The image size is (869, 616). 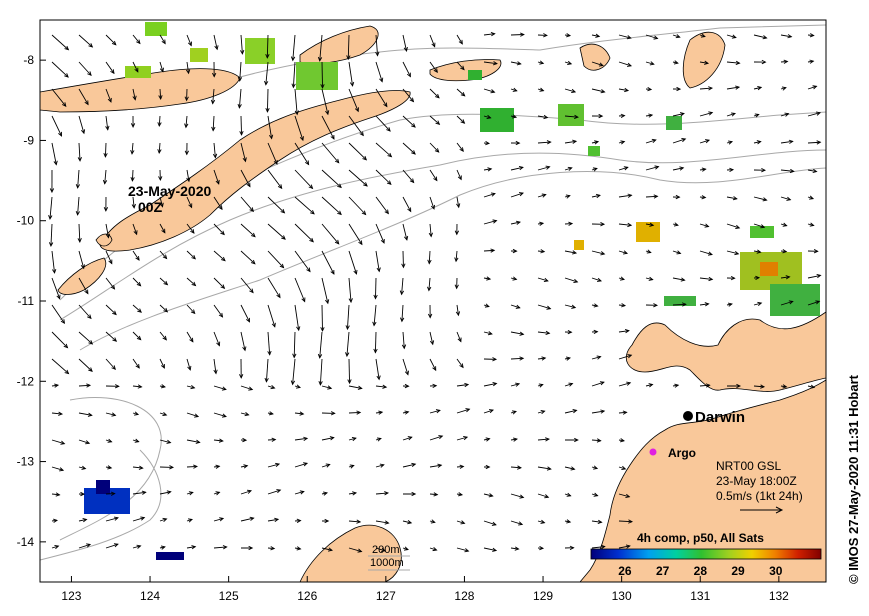 I want to click on colorbar-tick-label: 28, so click(x=701, y=571).